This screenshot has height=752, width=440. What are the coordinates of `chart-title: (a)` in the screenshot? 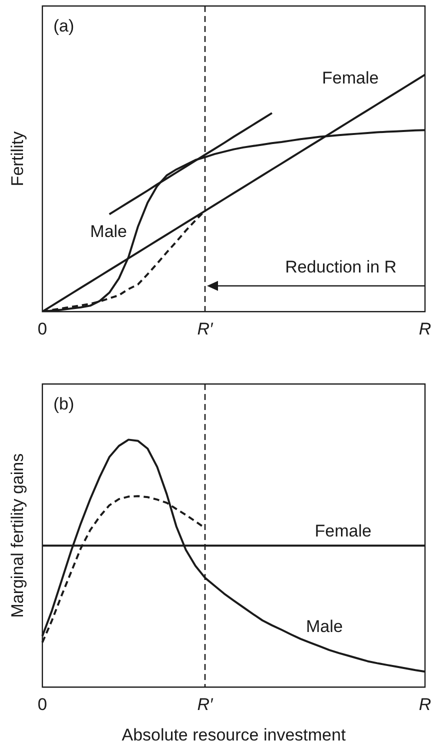 It's located at (63, 26).